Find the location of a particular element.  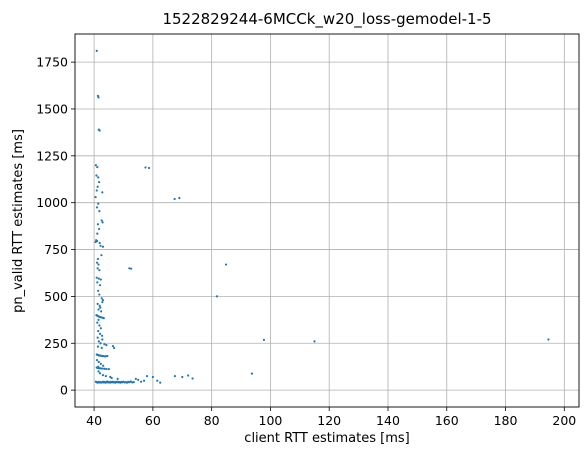

x-tick-label: 200 is located at coordinates (564, 420).